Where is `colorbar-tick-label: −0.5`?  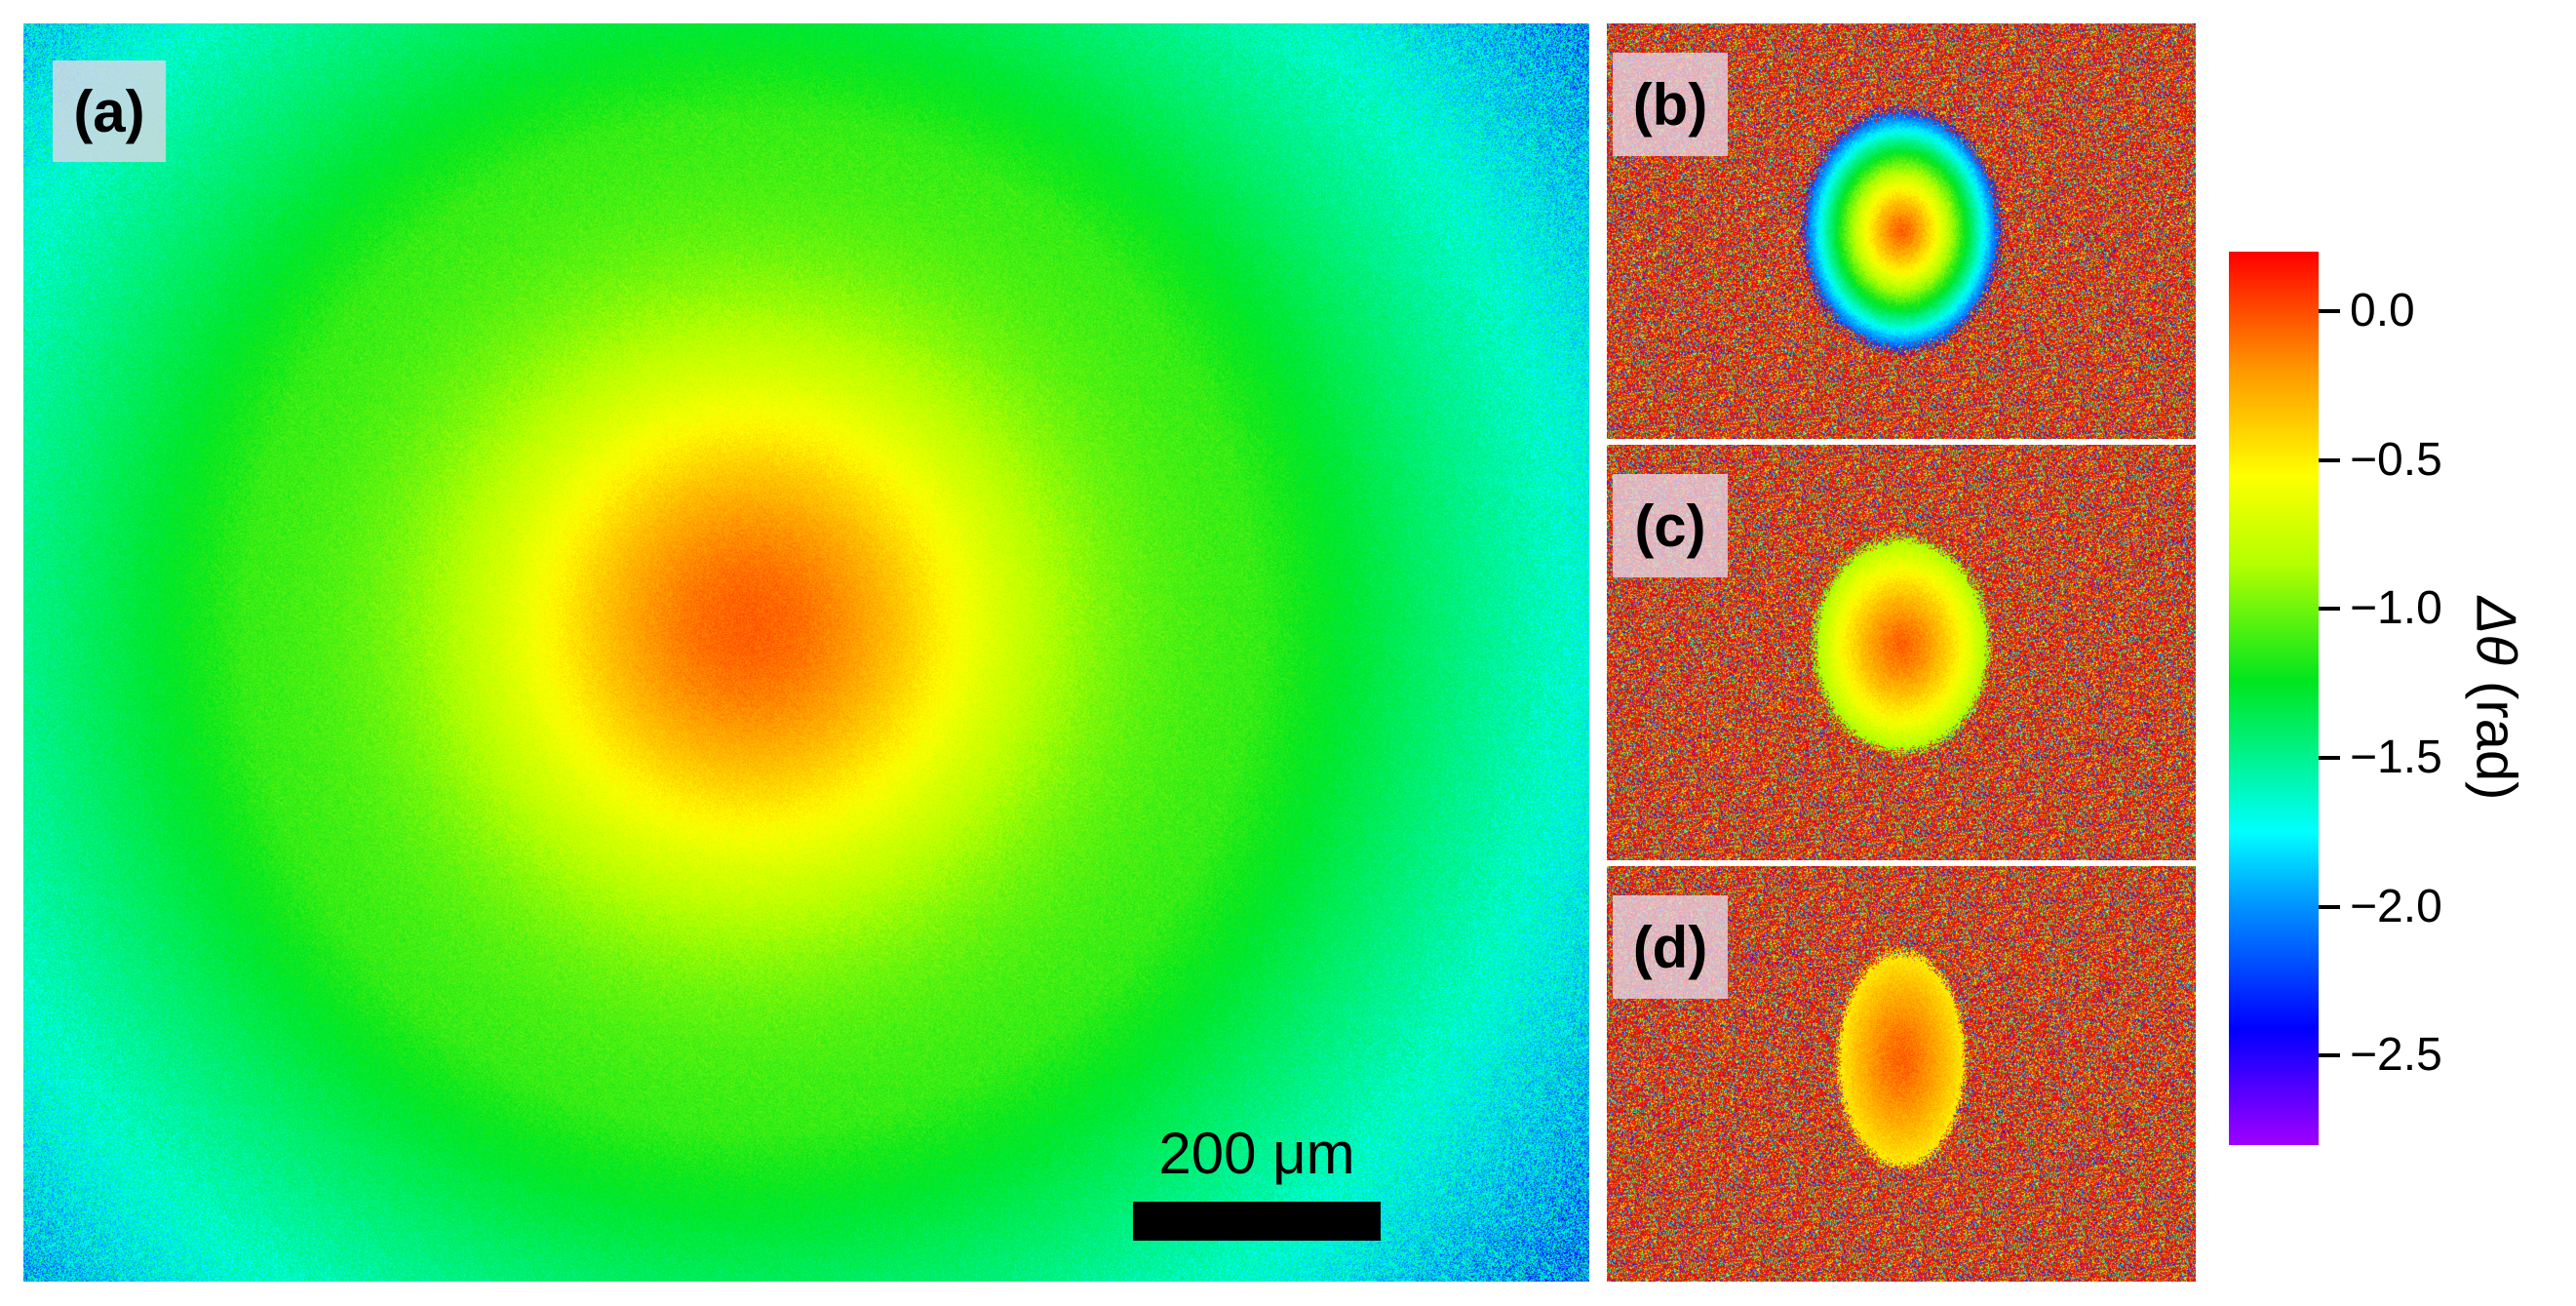
colorbar-tick-label: −0.5 is located at coordinates (2396, 460).